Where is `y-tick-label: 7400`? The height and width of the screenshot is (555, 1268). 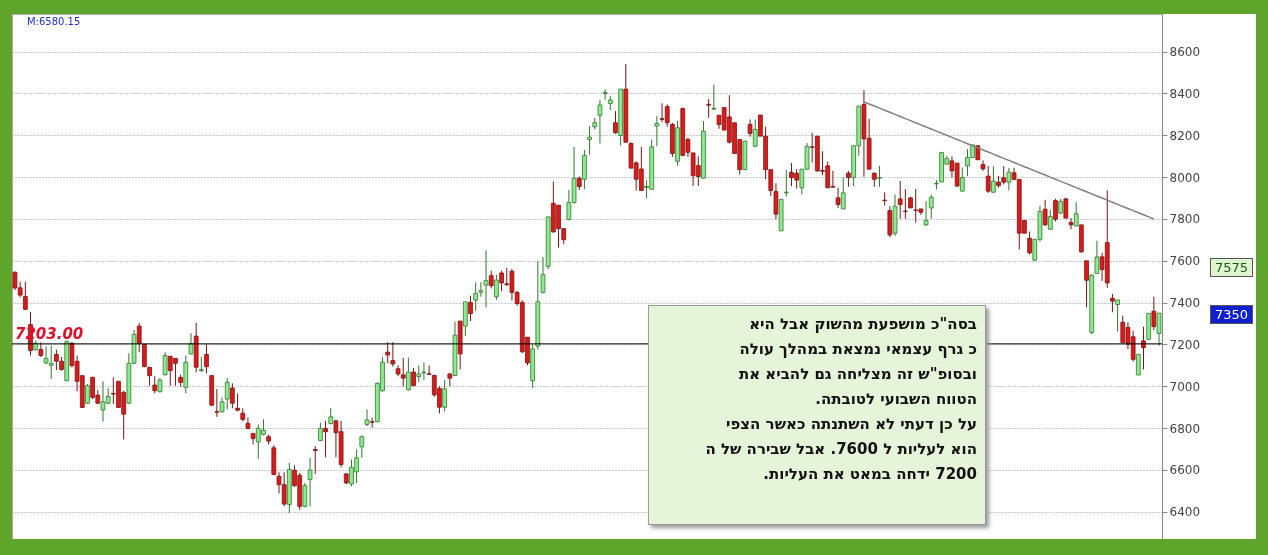
y-tick-label: 7400 is located at coordinates (1185, 303).